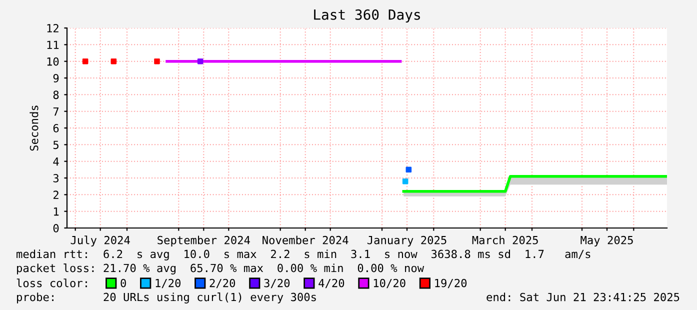  What do you see at coordinates (34, 128) in the screenshot?
I see `y-axis-title: Seconds` at bounding box center [34, 128].